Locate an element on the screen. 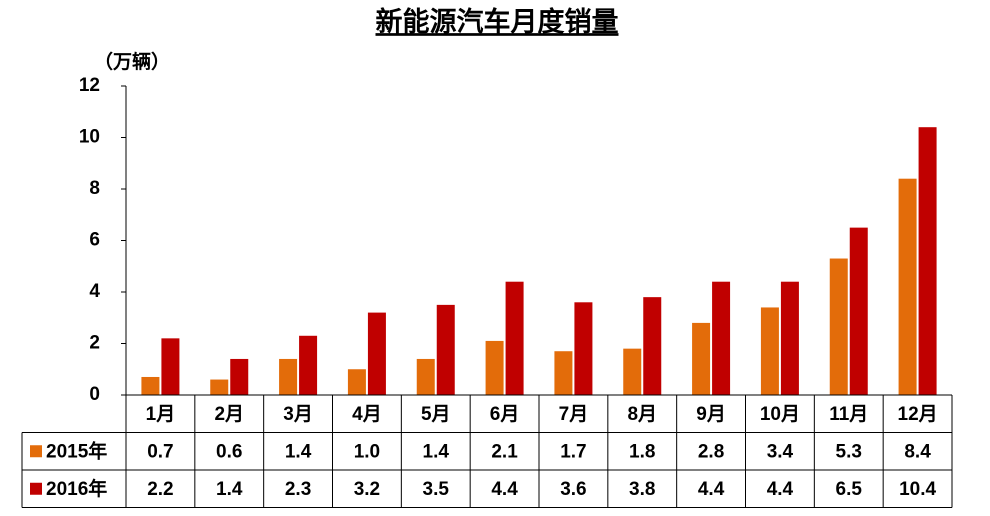 This screenshot has width=990, height=516. x-tick-label: 10月 is located at coordinates (780, 414).